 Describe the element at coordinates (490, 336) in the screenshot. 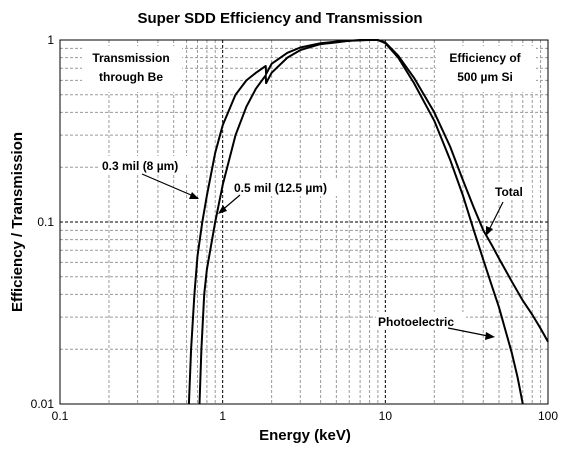

I see `arrowhead-photoelectric` at that location.